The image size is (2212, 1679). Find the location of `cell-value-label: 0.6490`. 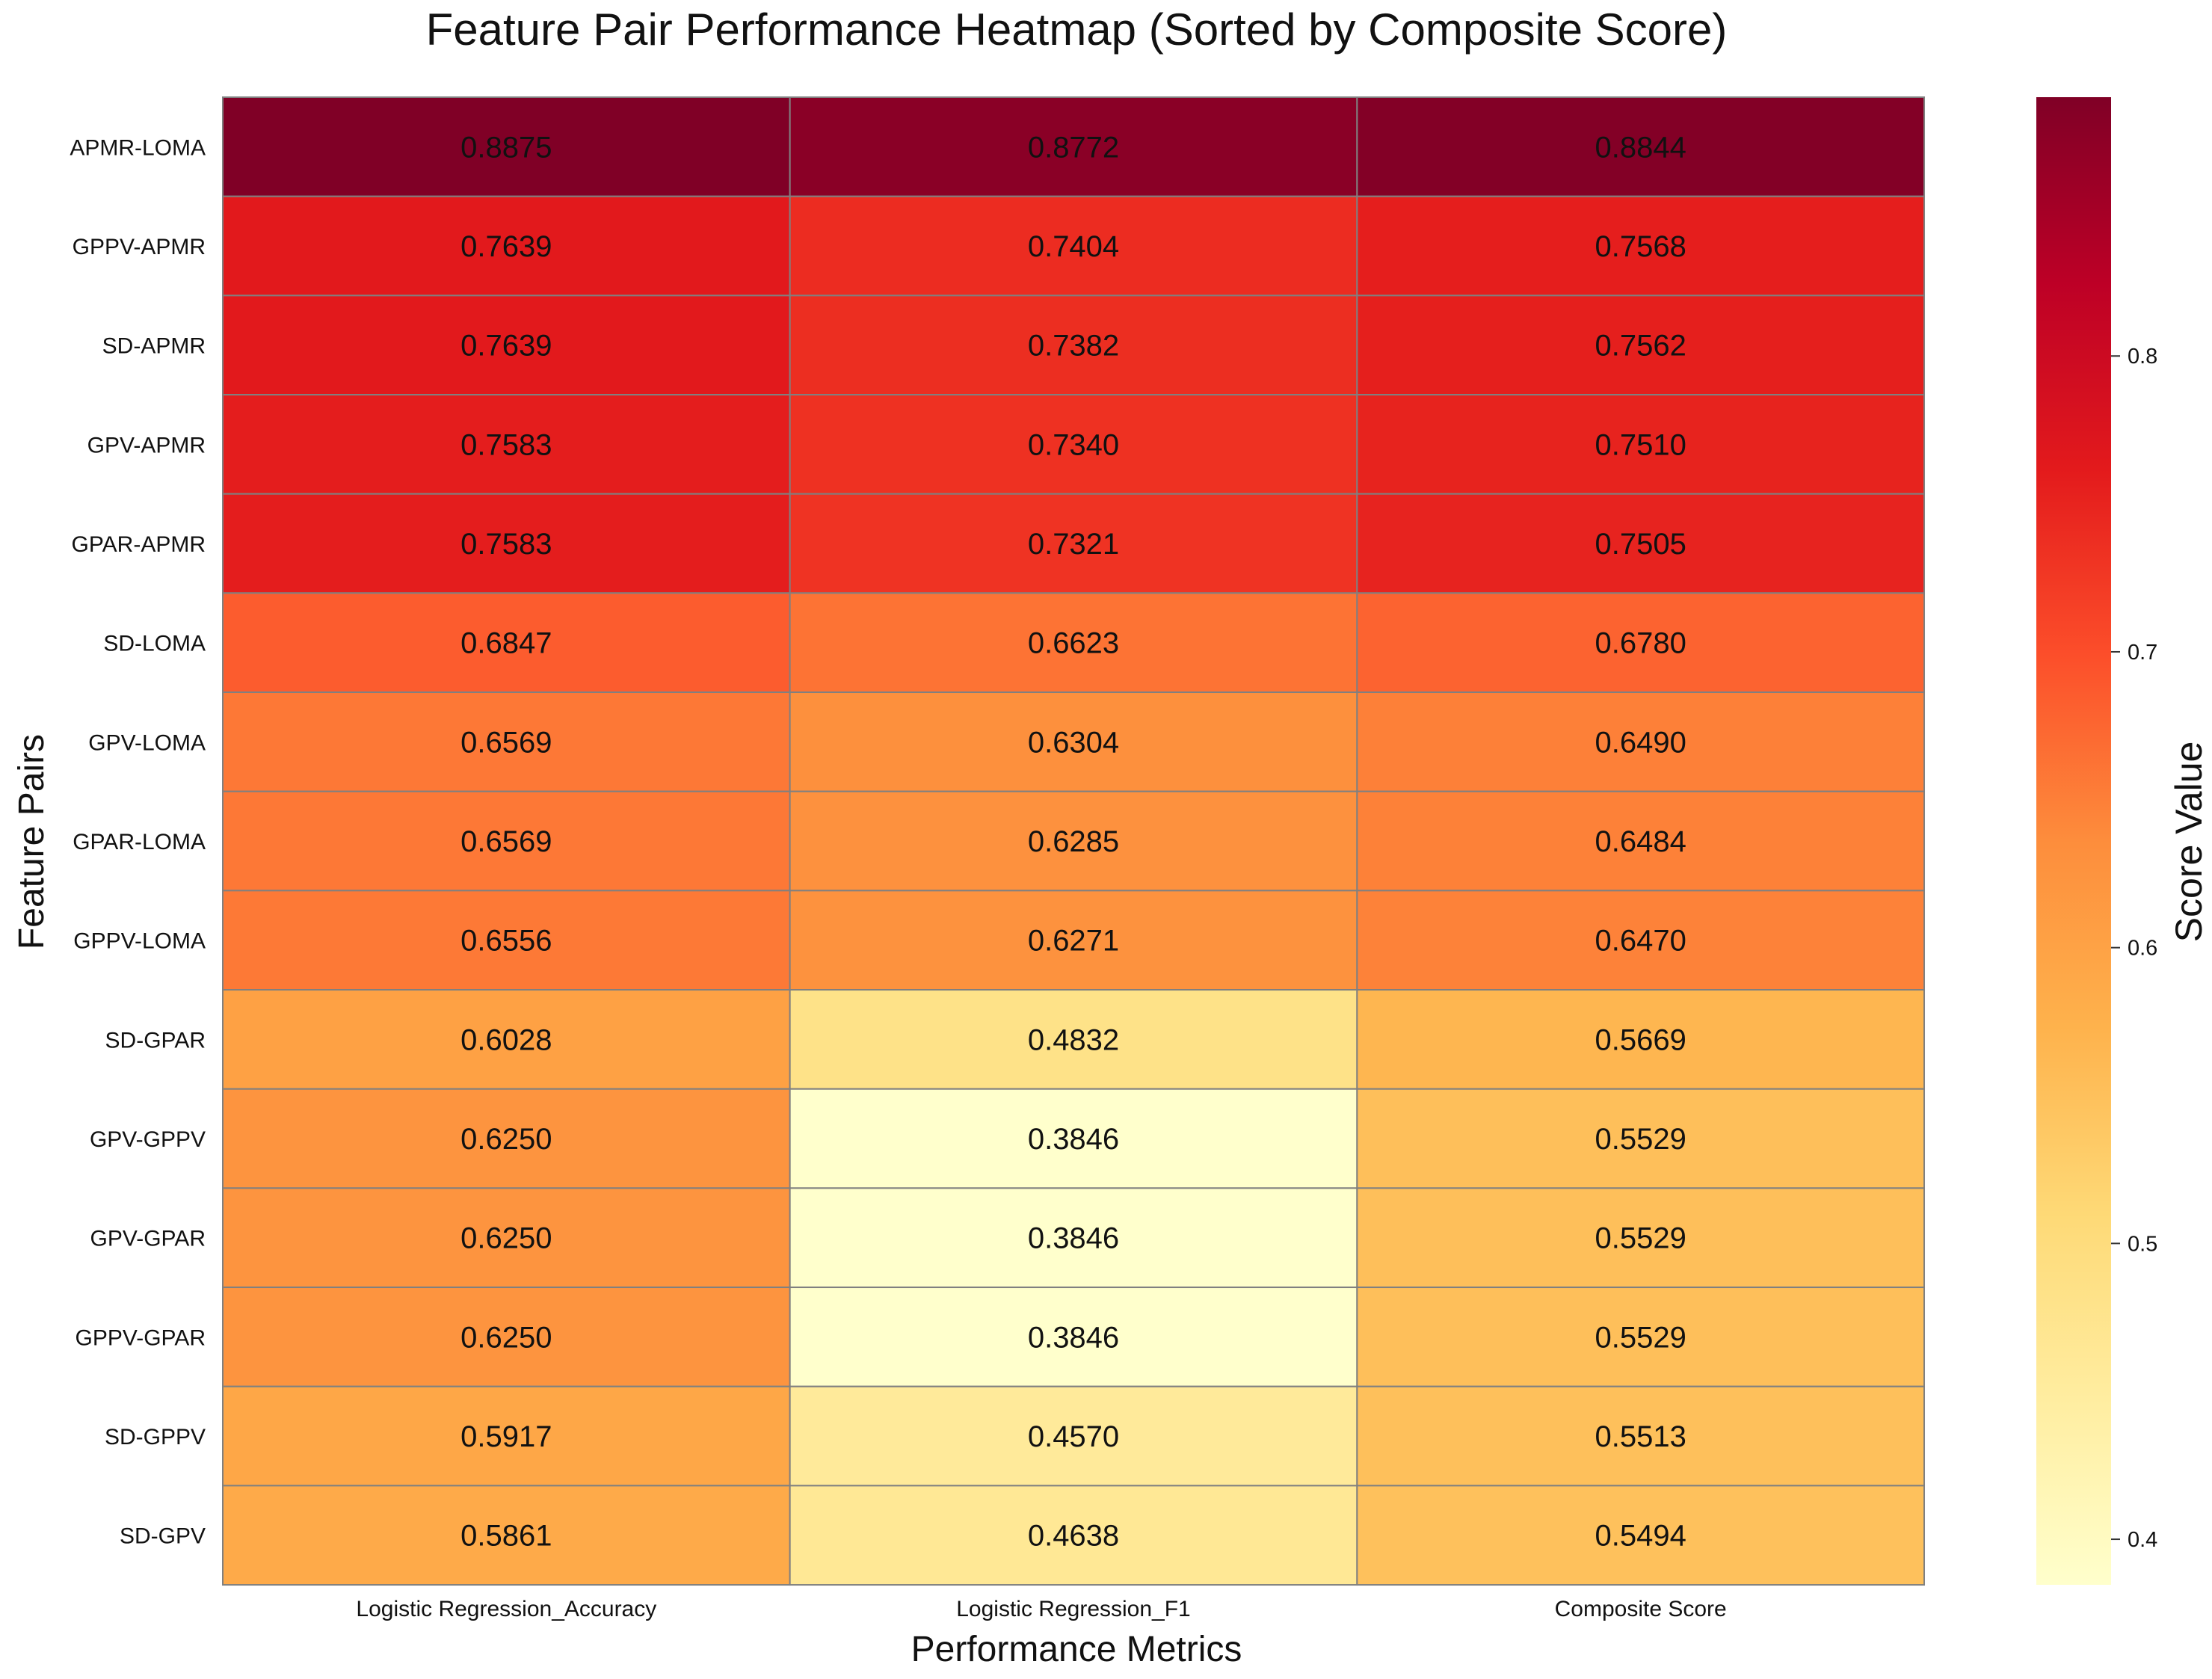

cell-value-label: 0.6490 is located at coordinates (1640, 742).